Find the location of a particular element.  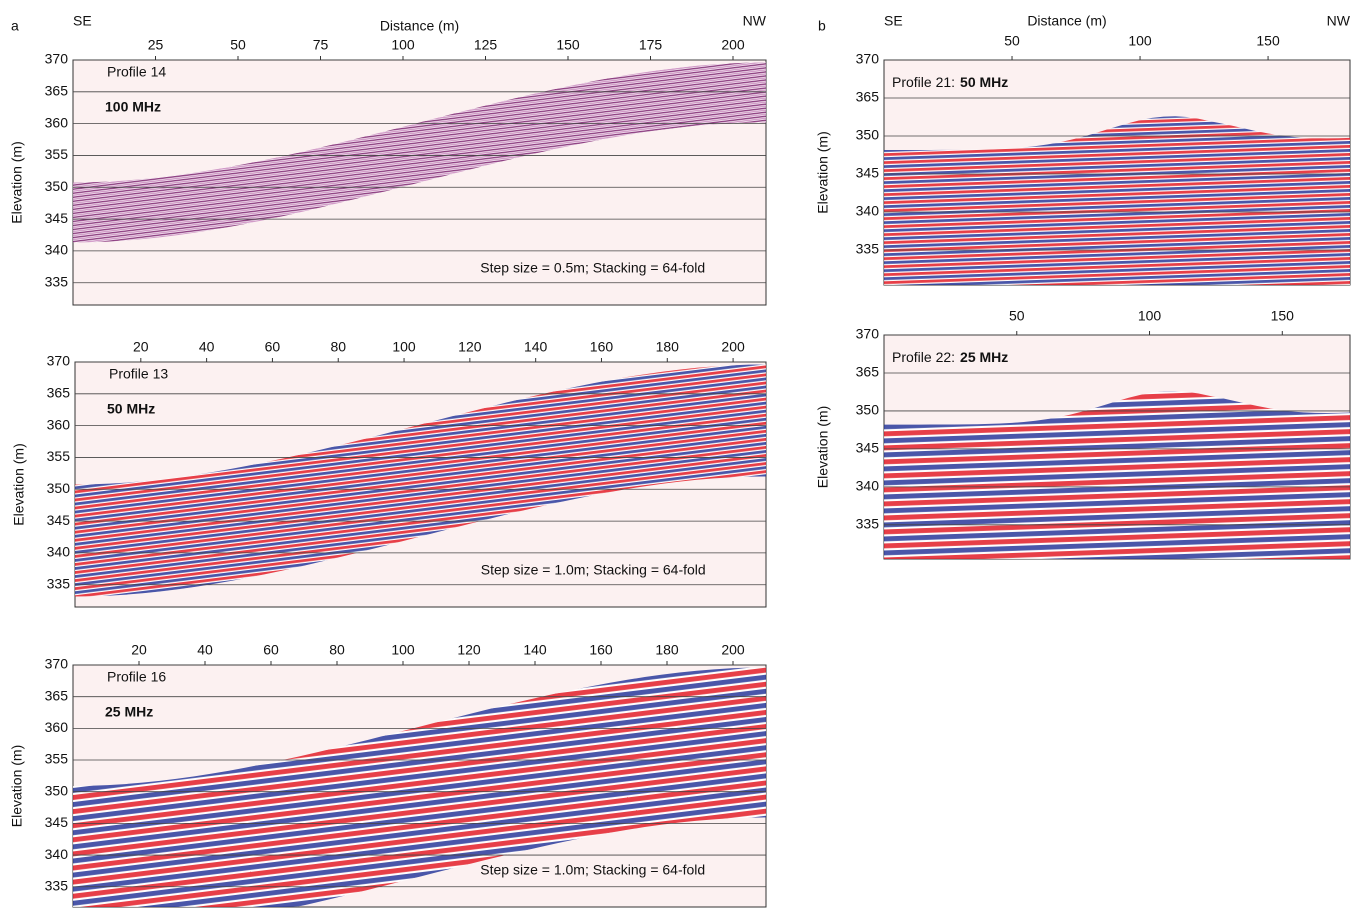

panel-letter: a is located at coordinates (15, 26).